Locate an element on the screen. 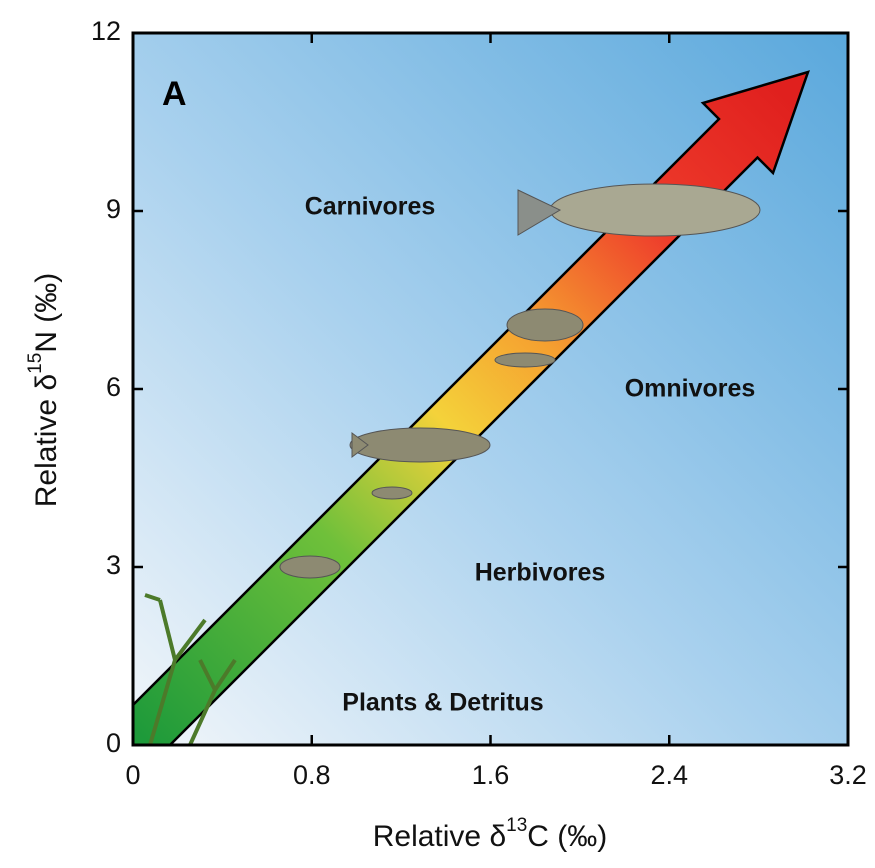 This screenshot has height=868, width=875. xlabel-sup: 13 is located at coordinates (516, 825).